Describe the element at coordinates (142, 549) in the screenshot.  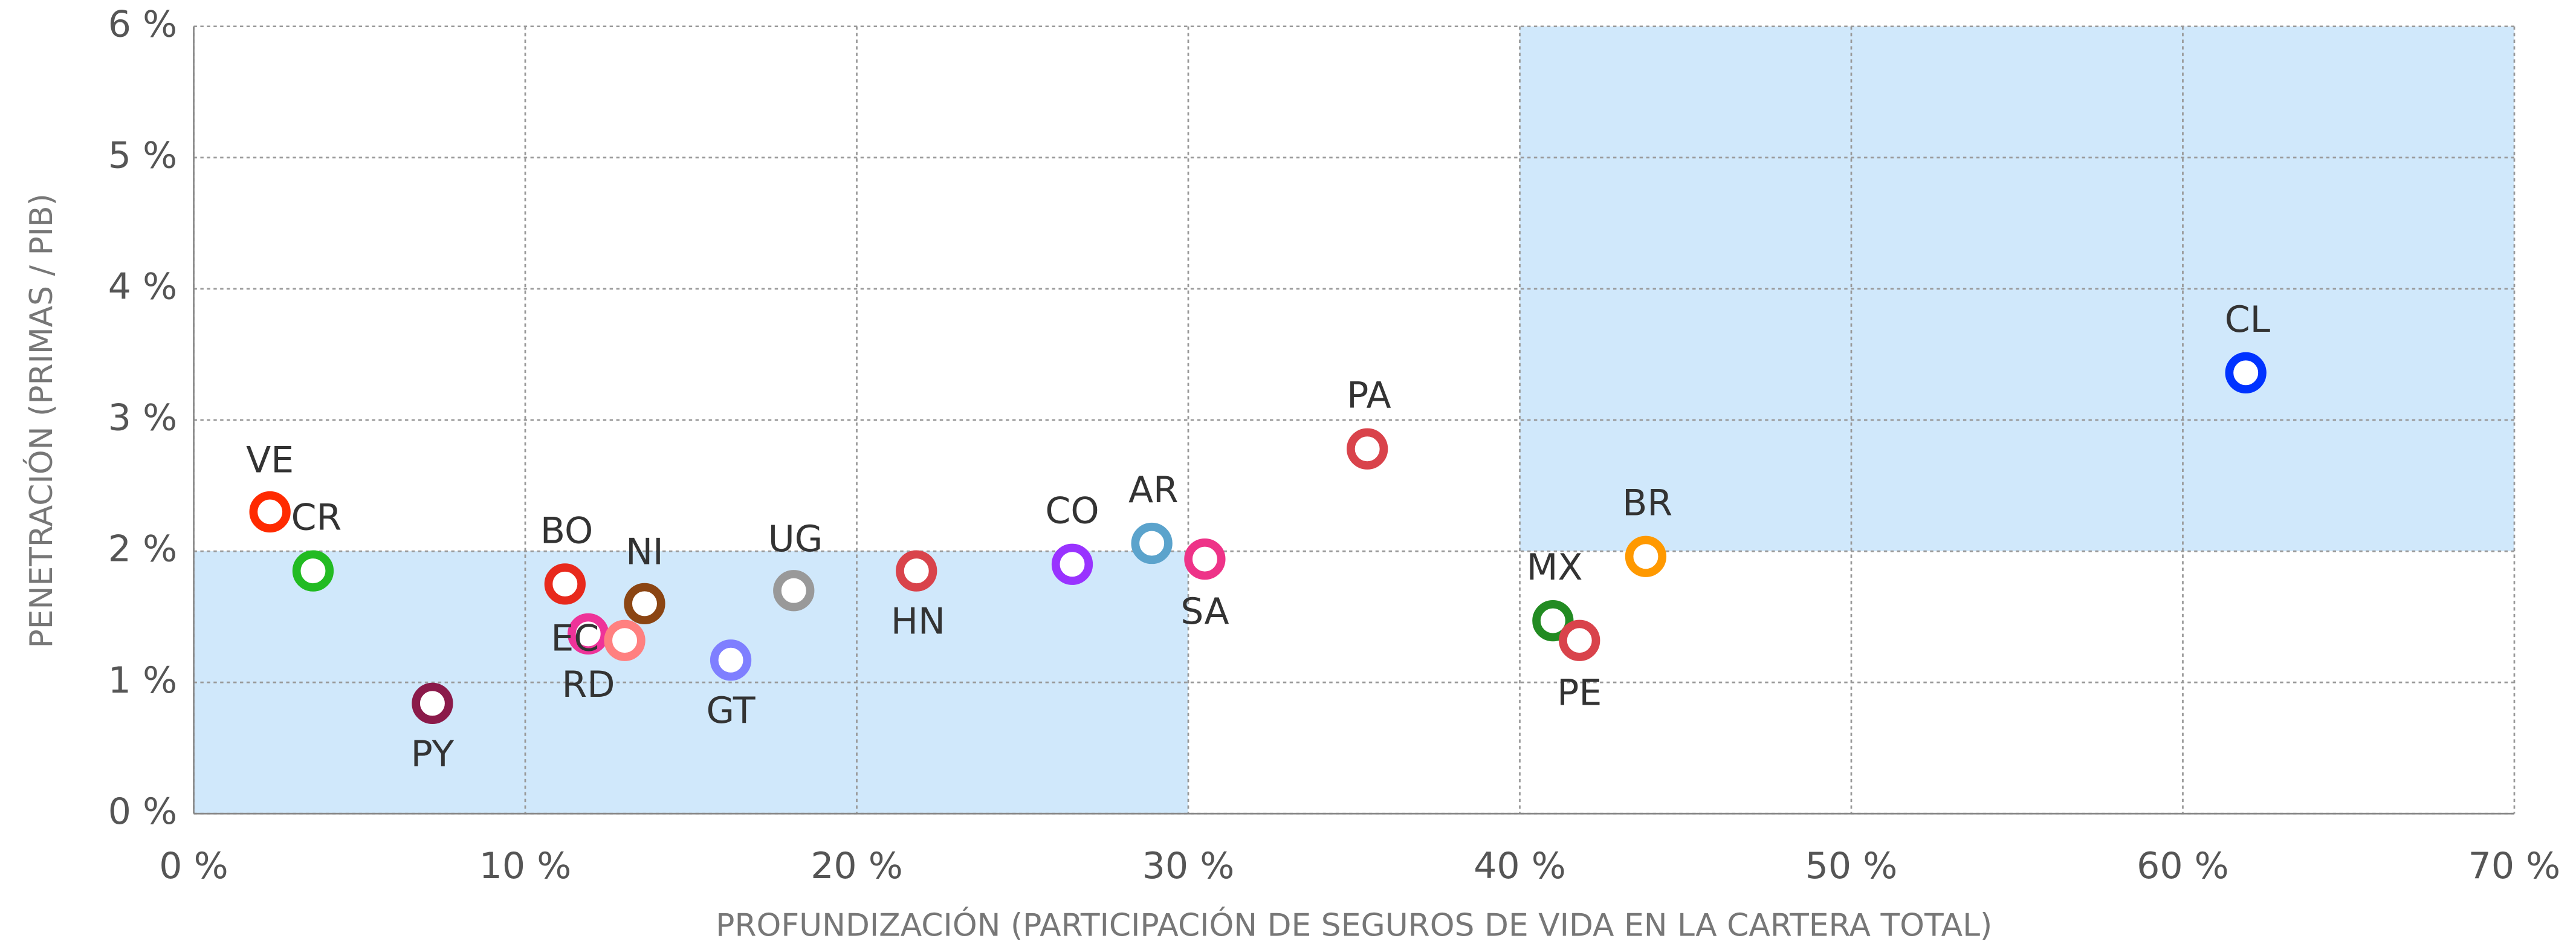
I see `y-tick-label: 2 %` at that location.